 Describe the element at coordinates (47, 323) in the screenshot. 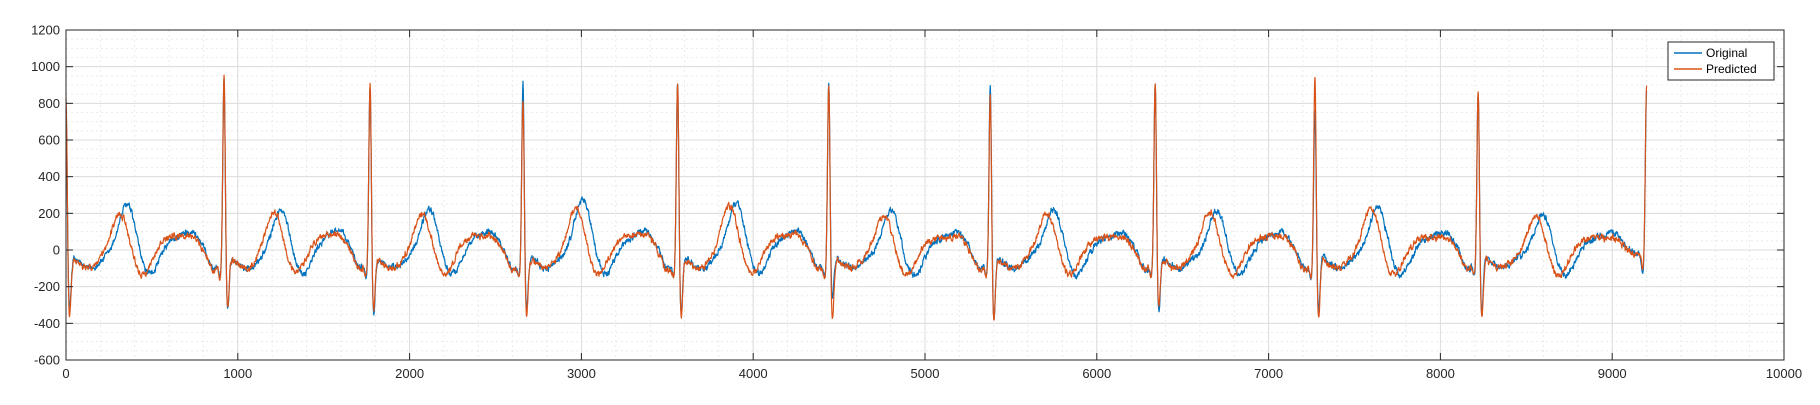

I see `y-tick-label: -400` at that location.